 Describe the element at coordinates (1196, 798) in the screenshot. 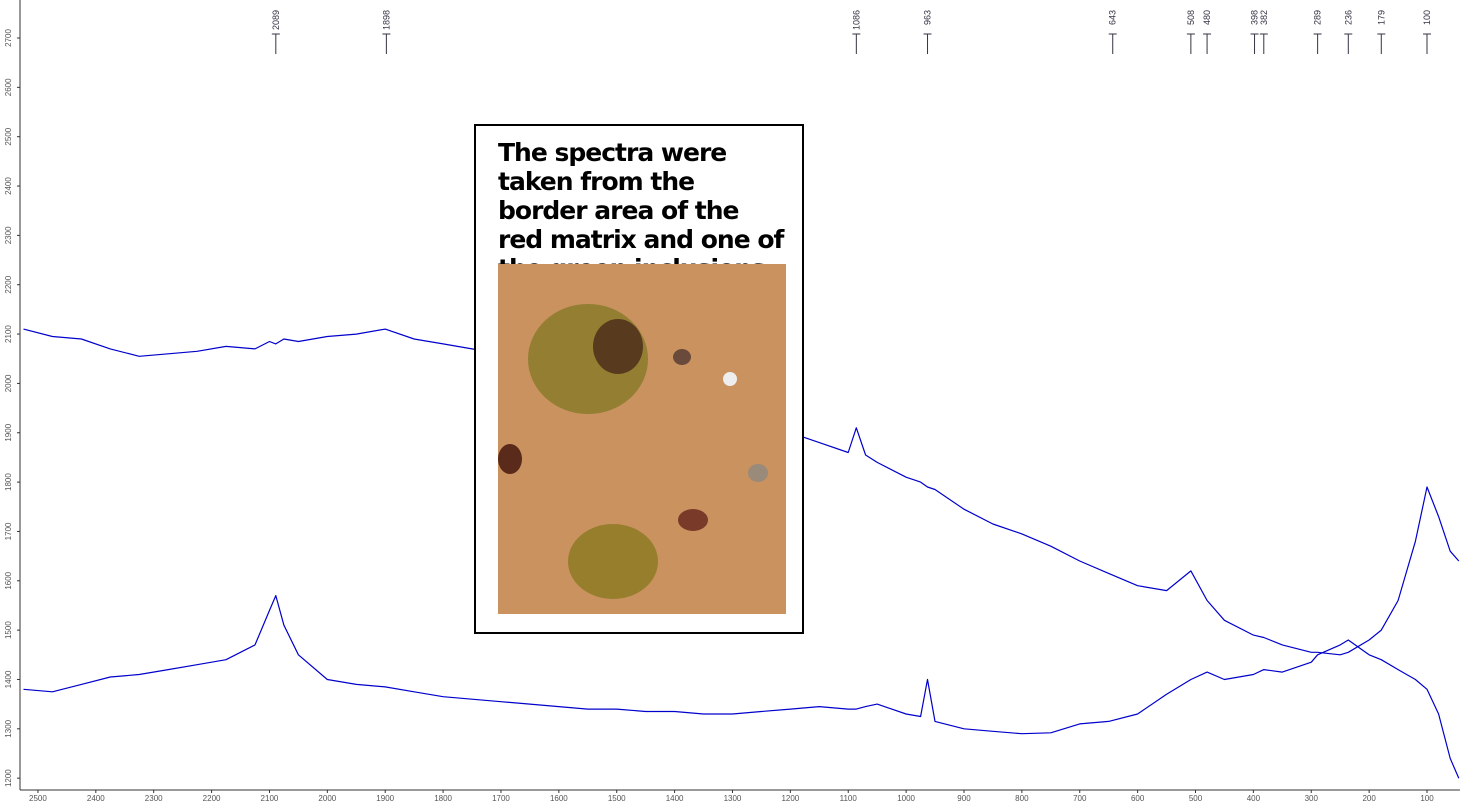

I see `x-tick-label: 500` at that location.